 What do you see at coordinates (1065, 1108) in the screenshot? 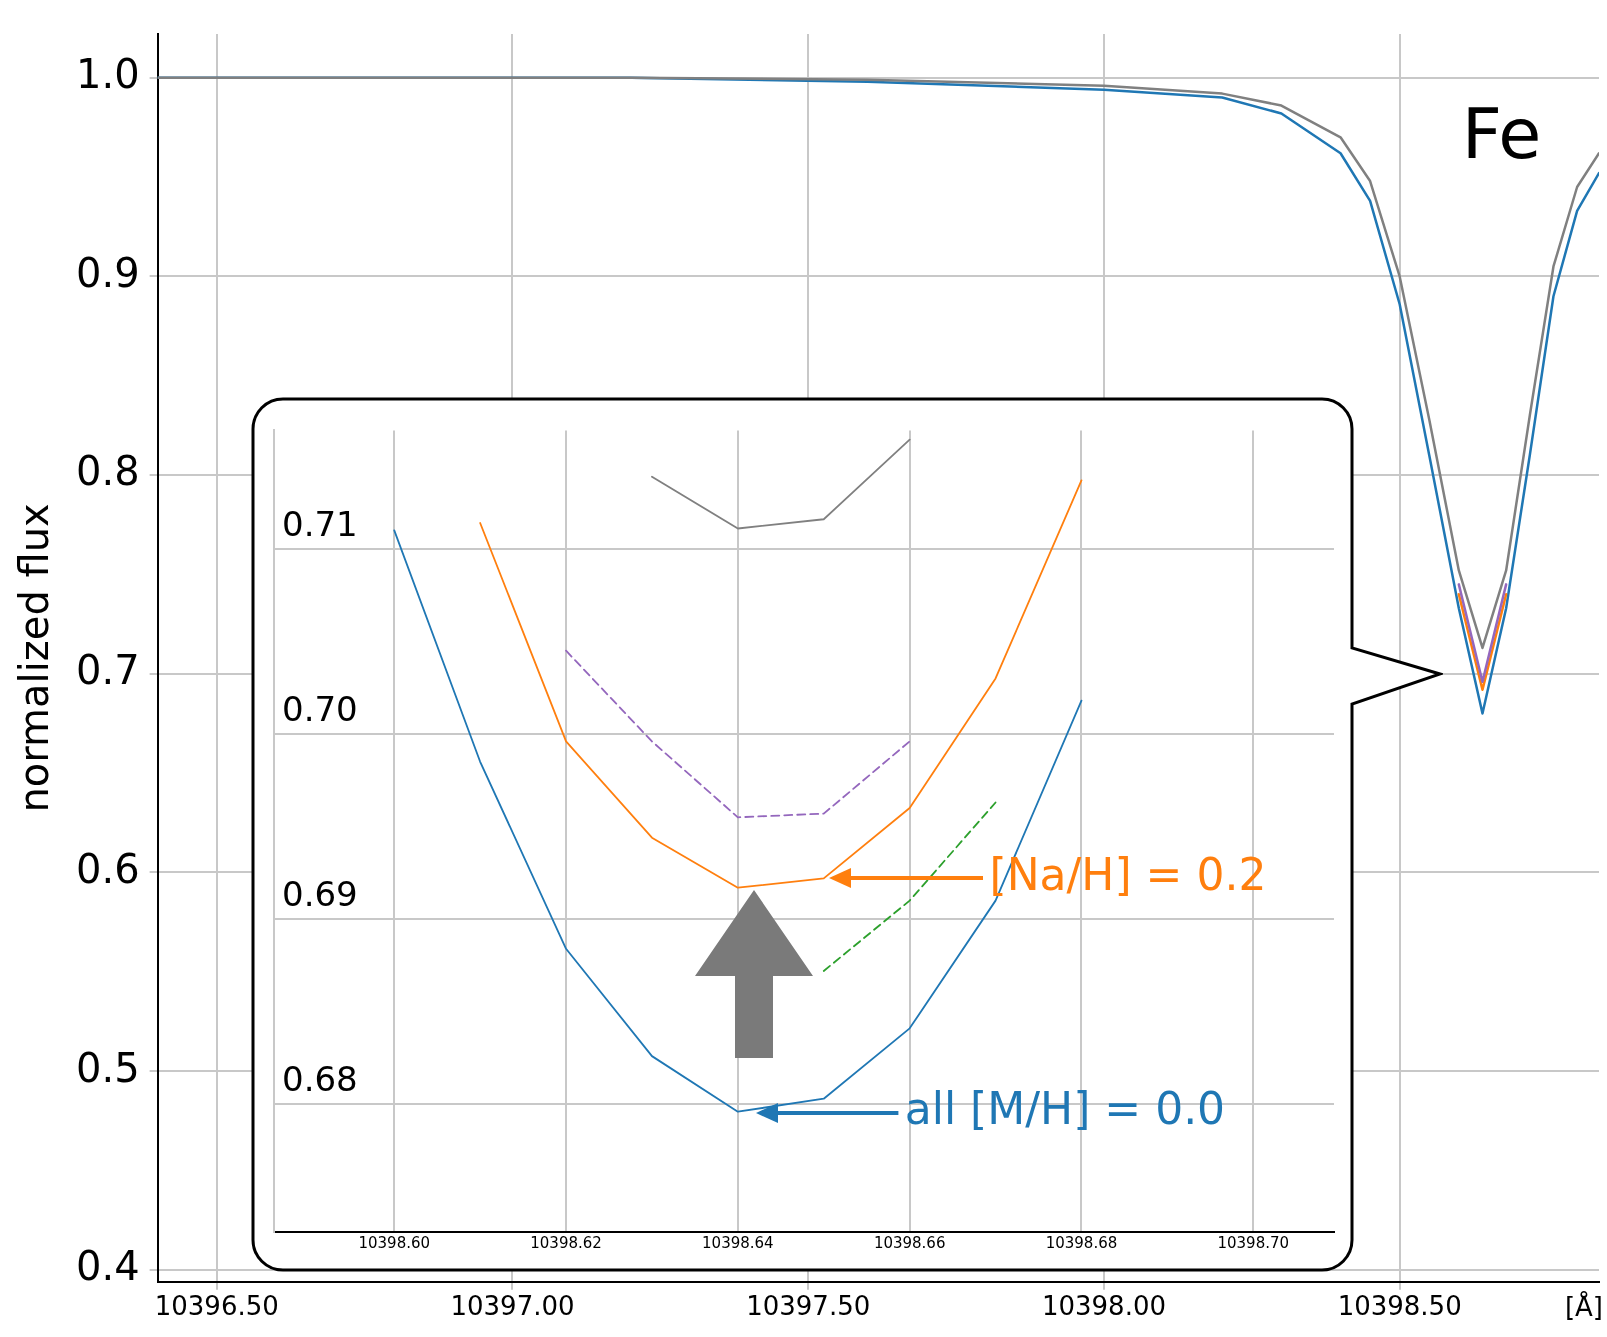
I see `annotation: all [M/H] = 0.0` at bounding box center [1065, 1108].